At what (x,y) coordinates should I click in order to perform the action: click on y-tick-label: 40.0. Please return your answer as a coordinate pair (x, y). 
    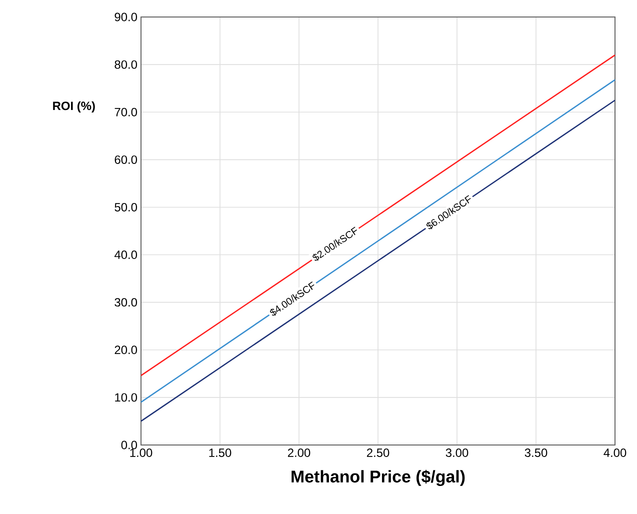
    Looking at the image, I should click on (126, 255).